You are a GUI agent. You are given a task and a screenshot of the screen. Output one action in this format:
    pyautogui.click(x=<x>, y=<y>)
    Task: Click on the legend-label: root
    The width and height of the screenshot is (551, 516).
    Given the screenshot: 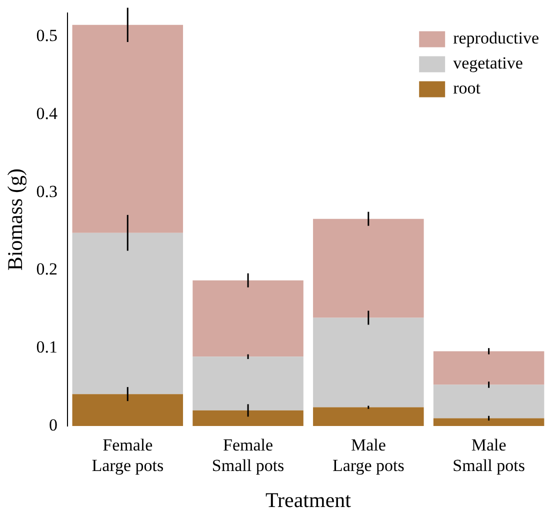 What is the action you would take?
    pyautogui.click(x=467, y=88)
    